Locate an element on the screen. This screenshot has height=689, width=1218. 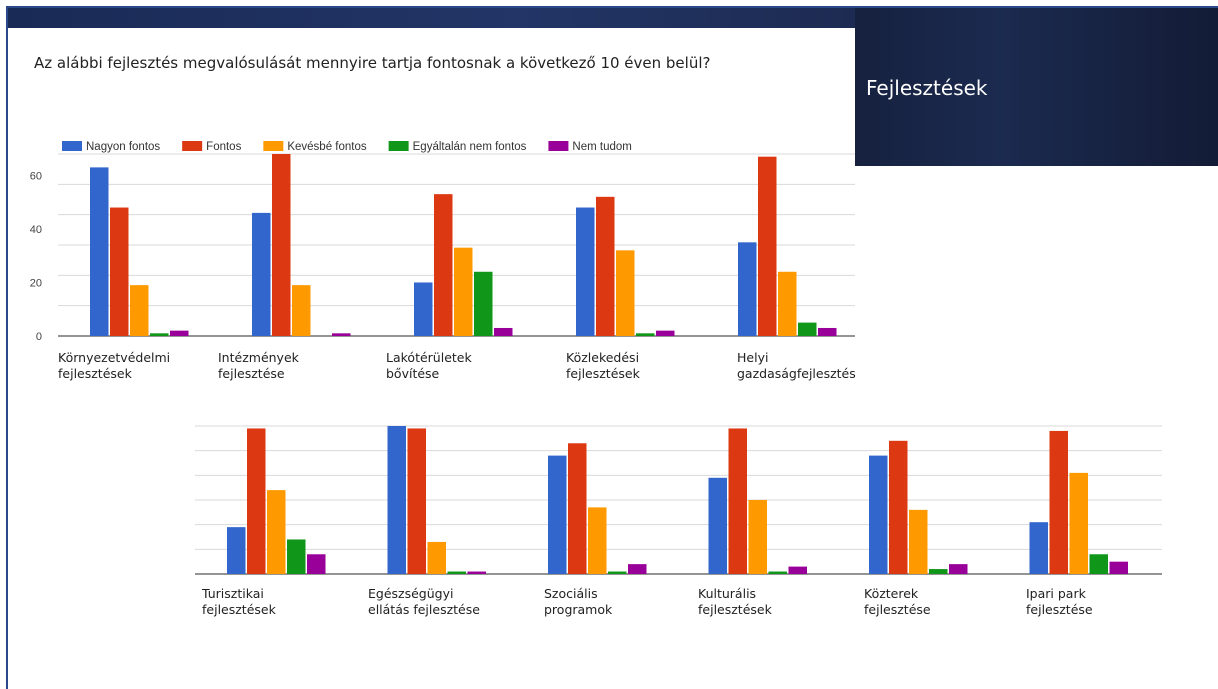
category-label: ellátás fejlesztése is located at coordinates (424, 609).